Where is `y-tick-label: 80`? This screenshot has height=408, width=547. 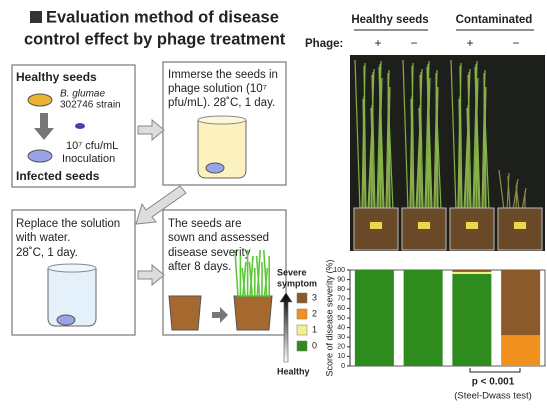
y-tick-label: 80 is located at coordinates (341, 289).